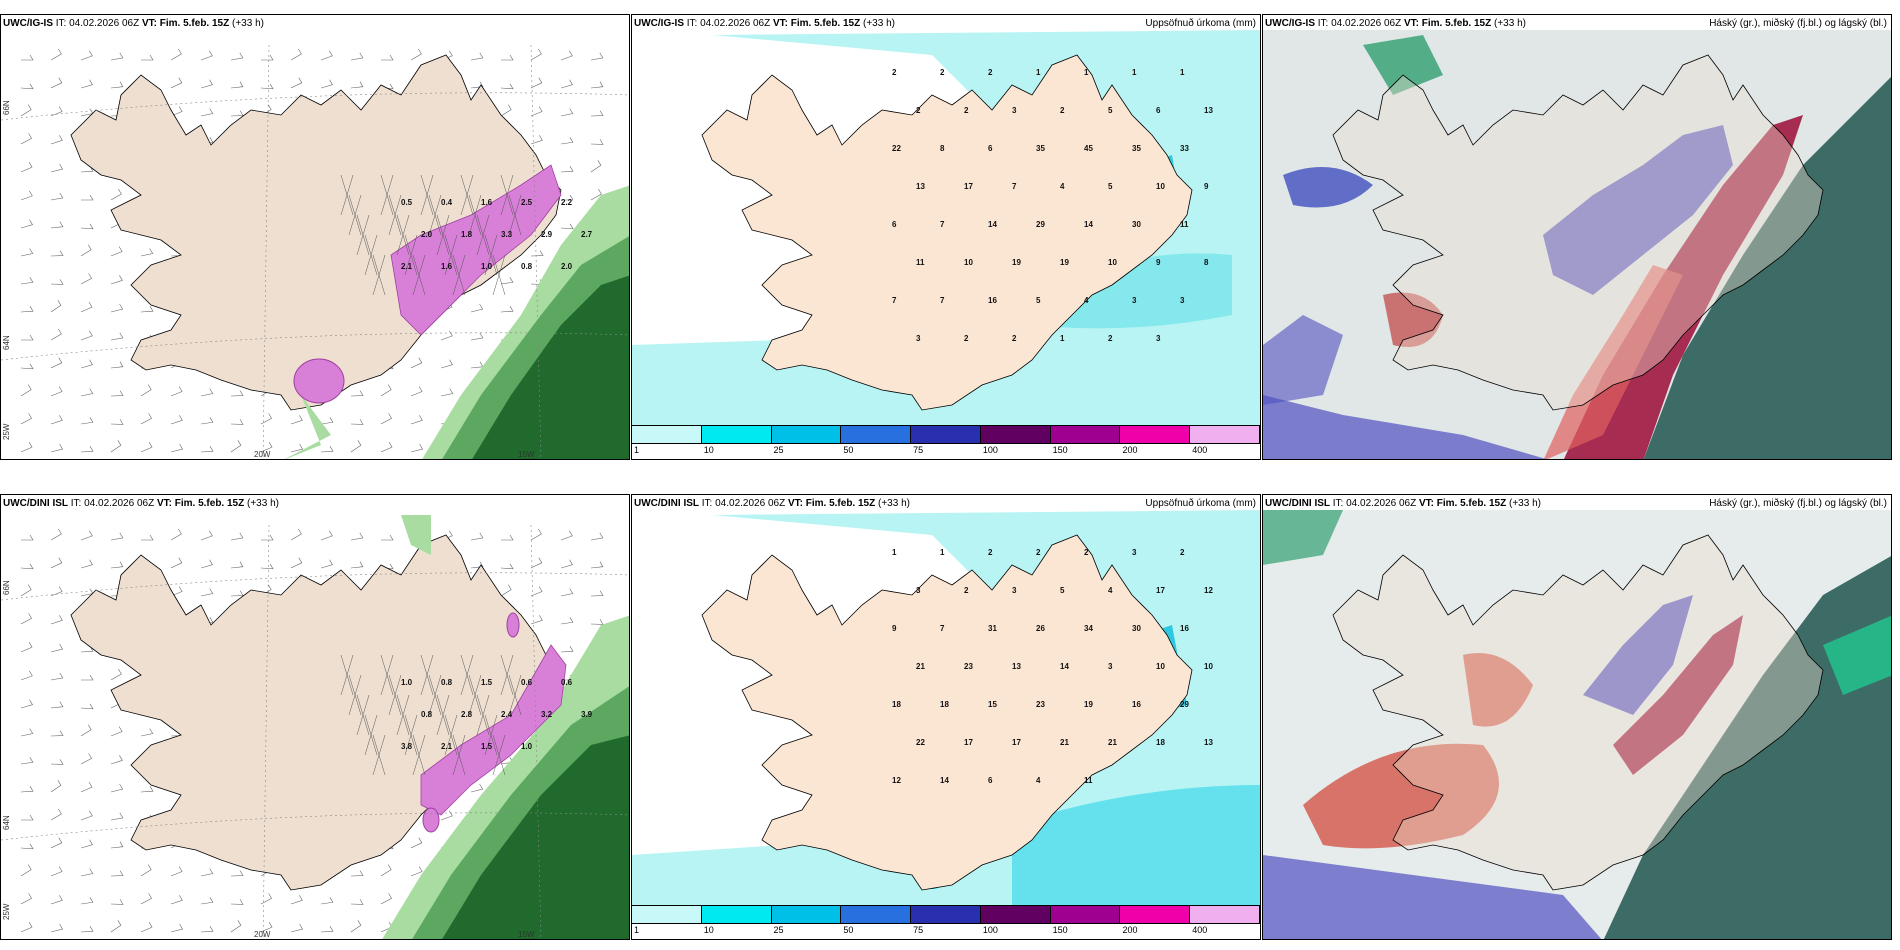 The width and height of the screenshot is (1900, 950). I want to click on colorbar-level-label: 50, so click(848, 450).